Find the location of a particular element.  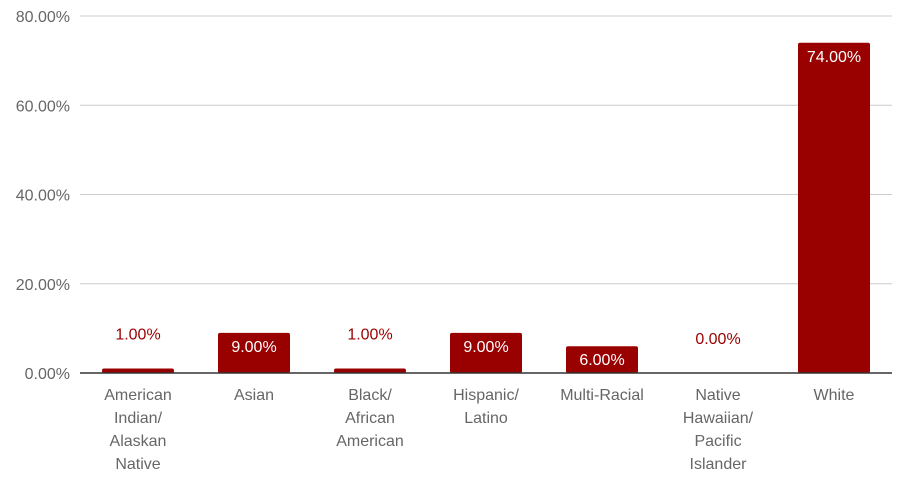

category-label: Asian is located at coordinates (254, 395).